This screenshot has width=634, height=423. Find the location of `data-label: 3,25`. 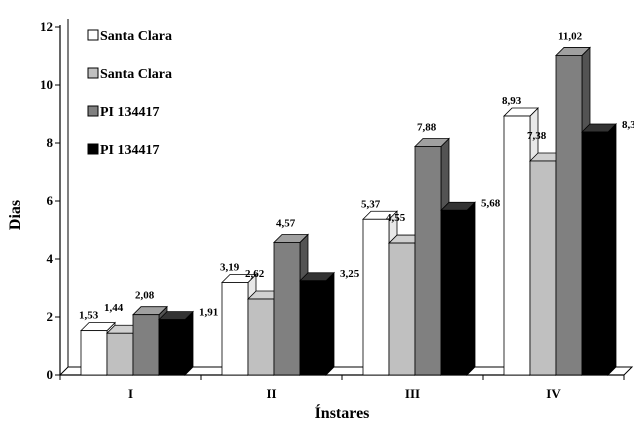

data-label: 3,25 is located at coordinates (350, 274).